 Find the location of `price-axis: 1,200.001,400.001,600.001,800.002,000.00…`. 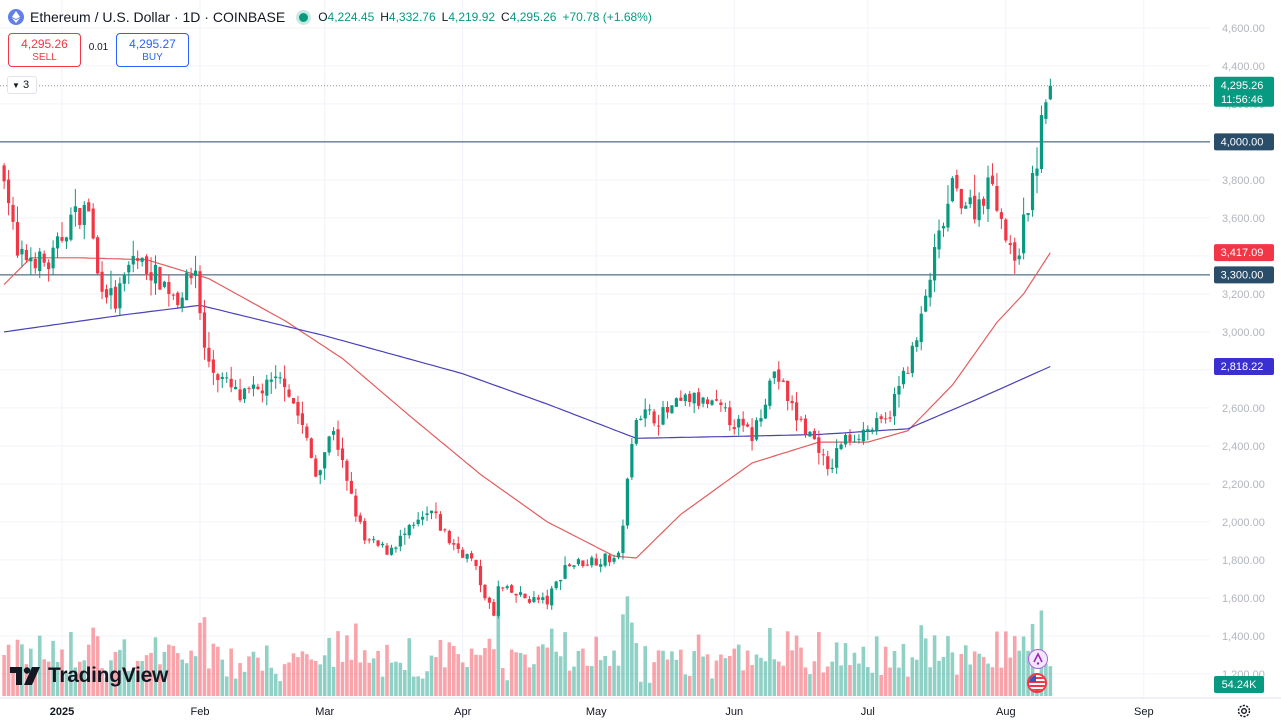

price-axis: 1,200.001,400.001,600.001,800.002,000.00… is located at coordinates (1243, 352).